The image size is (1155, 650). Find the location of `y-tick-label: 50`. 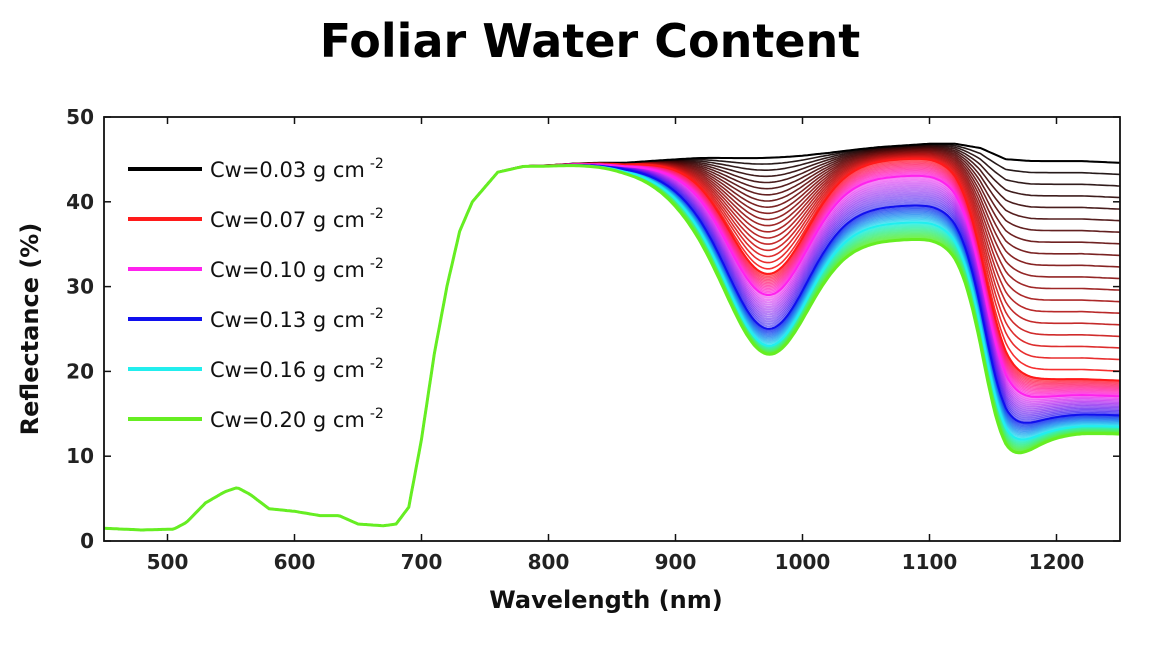

y-tick-label: 50 is located at coordinates (80, 117).